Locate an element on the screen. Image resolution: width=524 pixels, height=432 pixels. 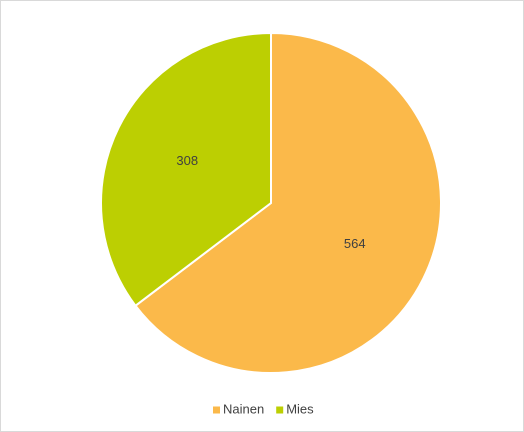
data-label: 308 is located at coordinates (187, 160).